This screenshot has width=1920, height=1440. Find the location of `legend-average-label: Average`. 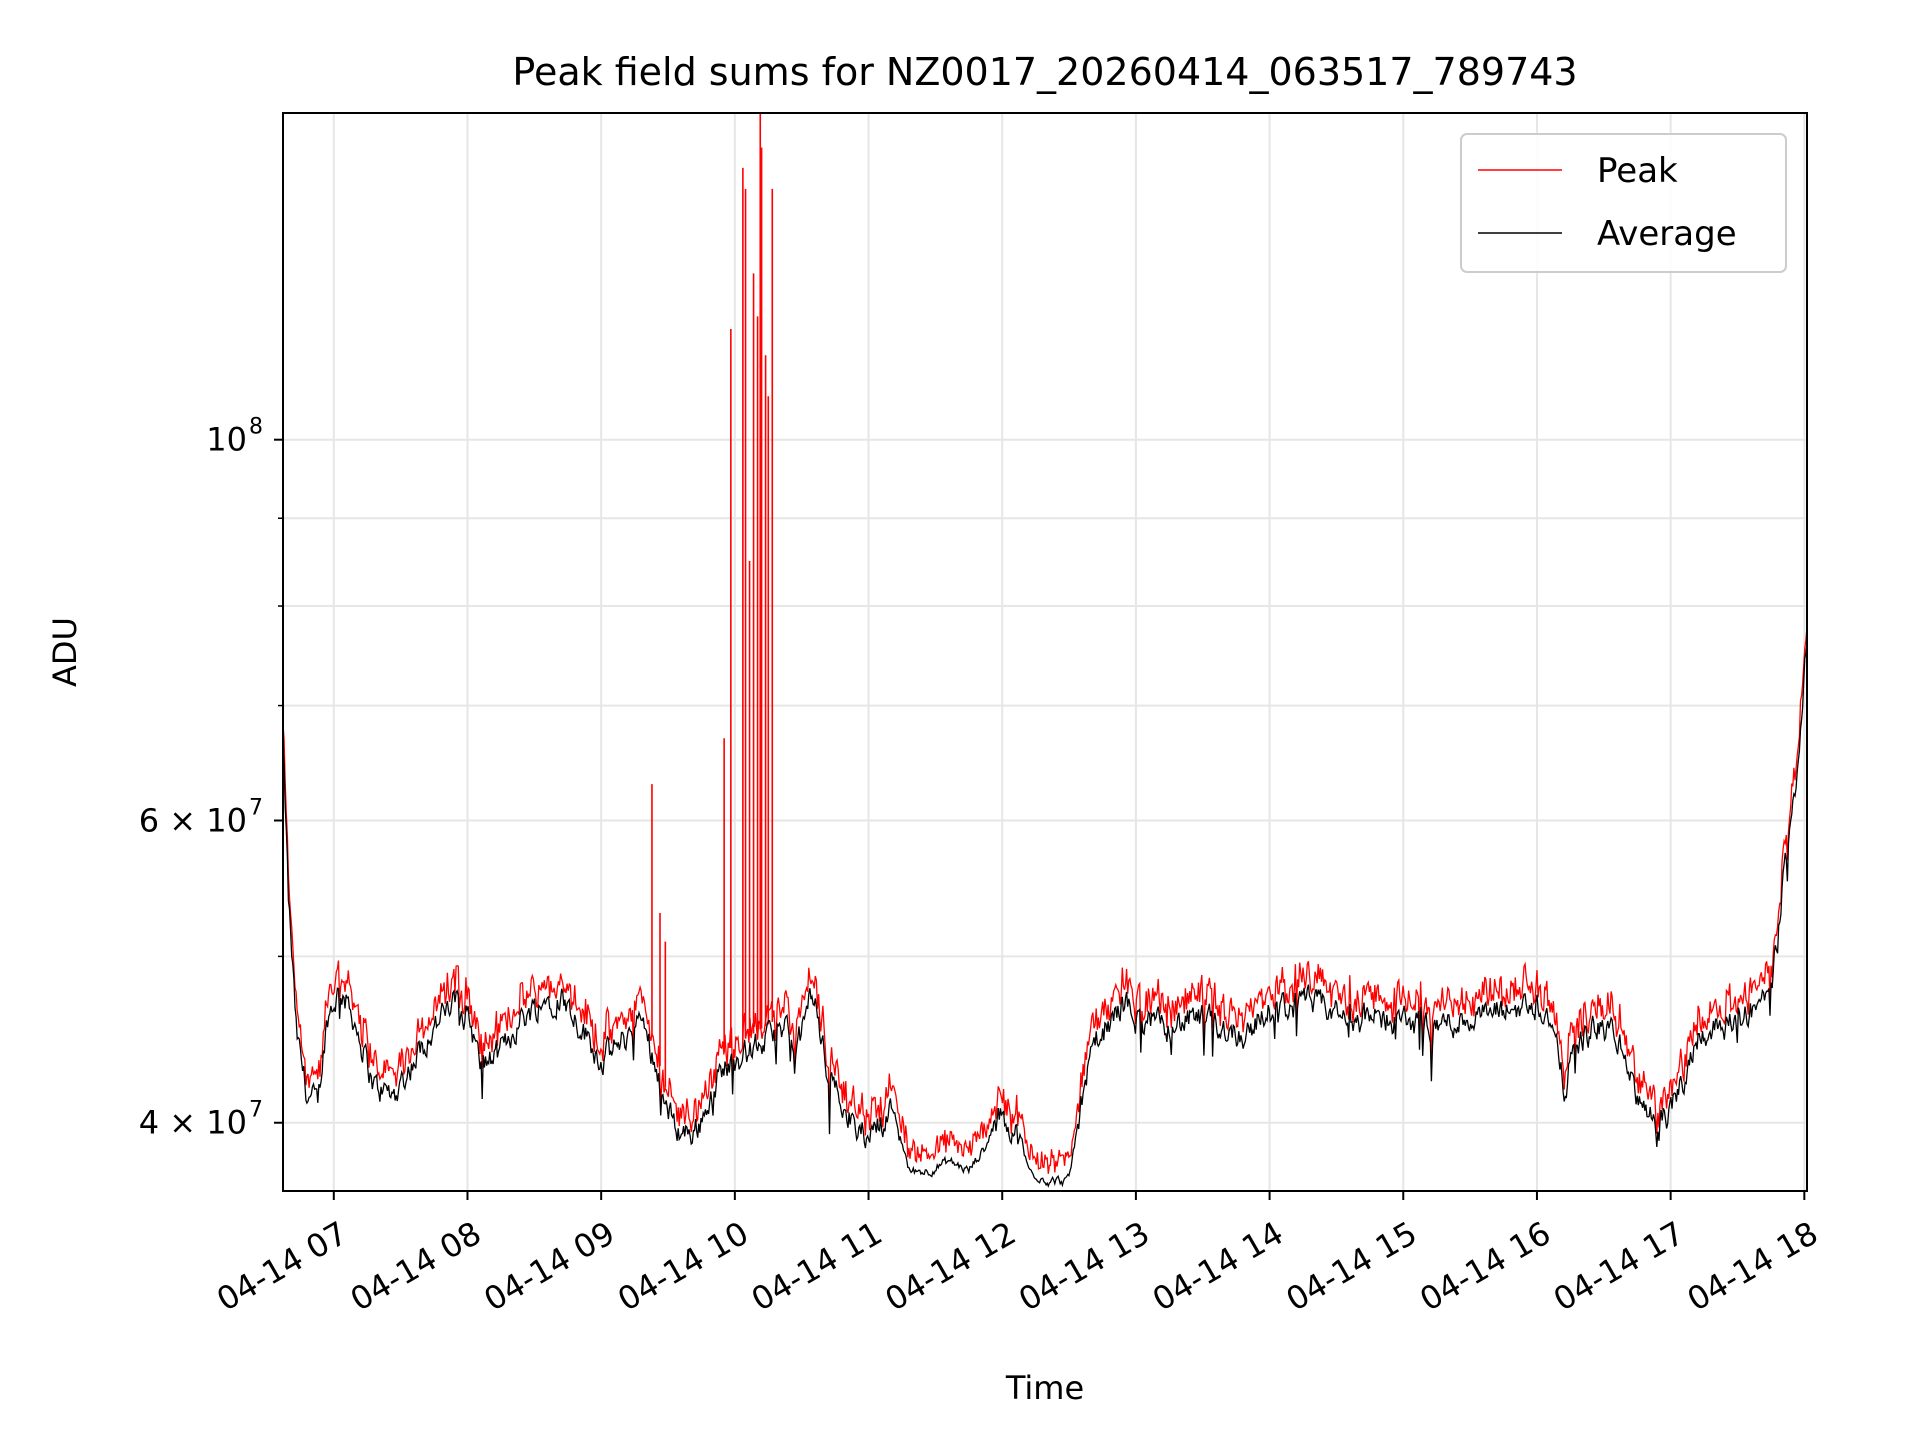

legend-average-label: Average is located at coordinates (1667, 234).